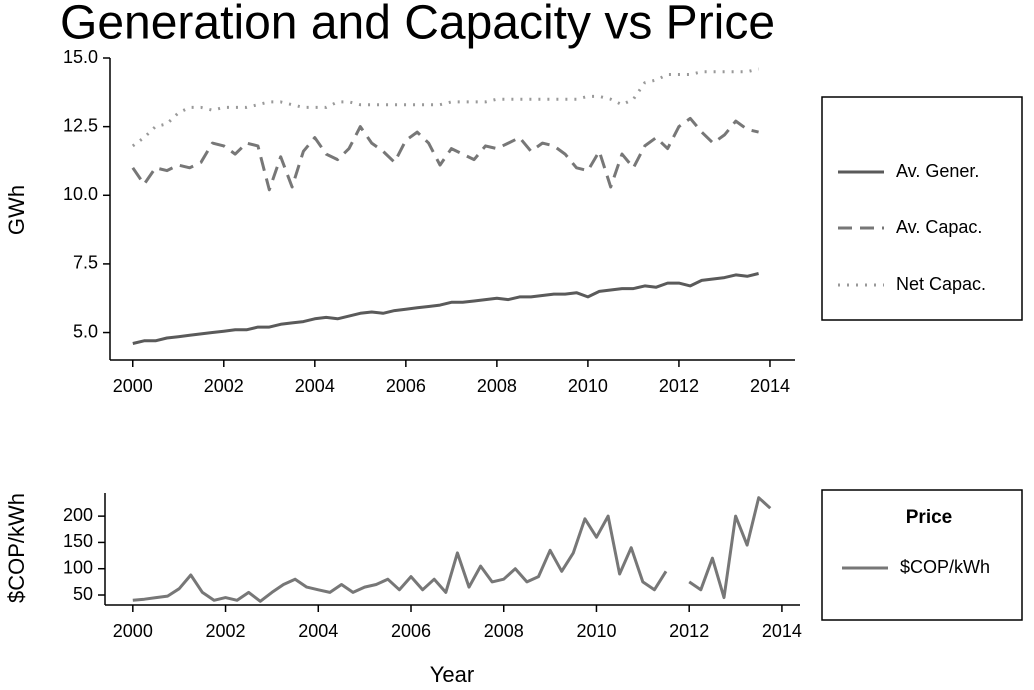 This screenshot has height=690, width=1034. I want to click on y-tick-label: 100, so click(78, 567).